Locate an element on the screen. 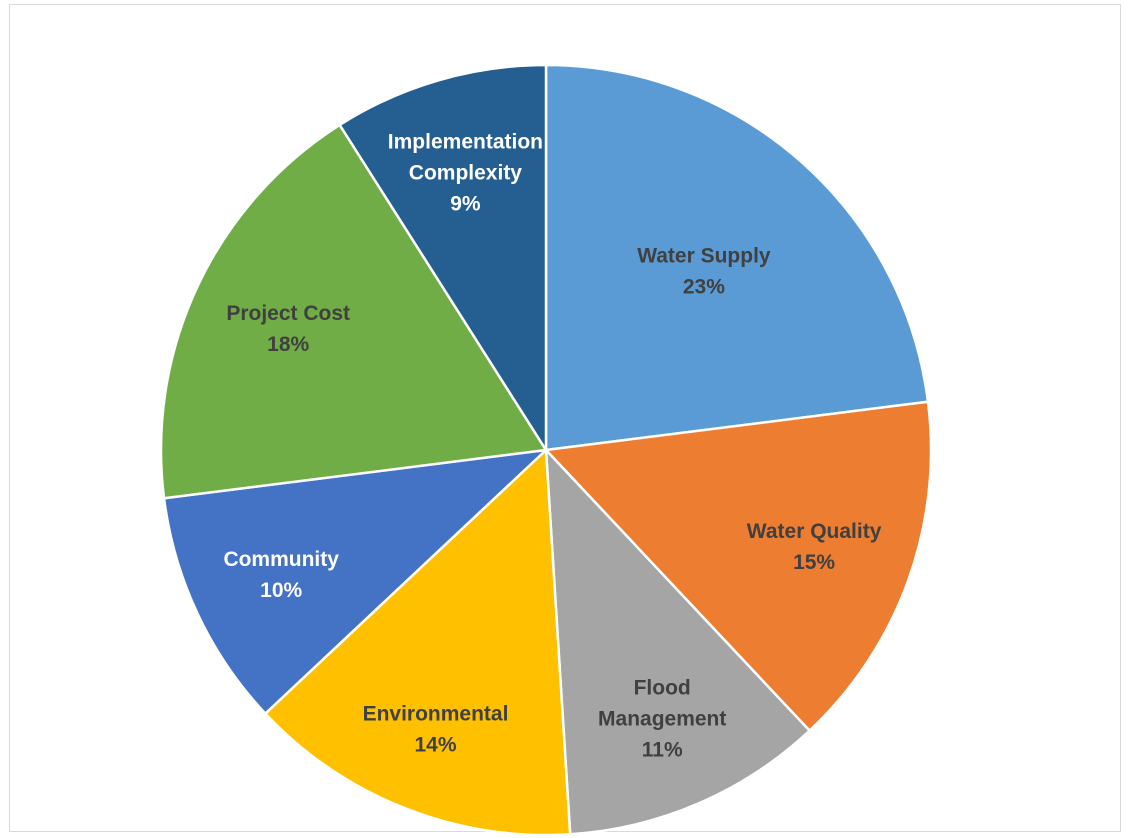 The height and width of the screenshot is (838, 1128). slice-community is located at coordinates (355, 581).